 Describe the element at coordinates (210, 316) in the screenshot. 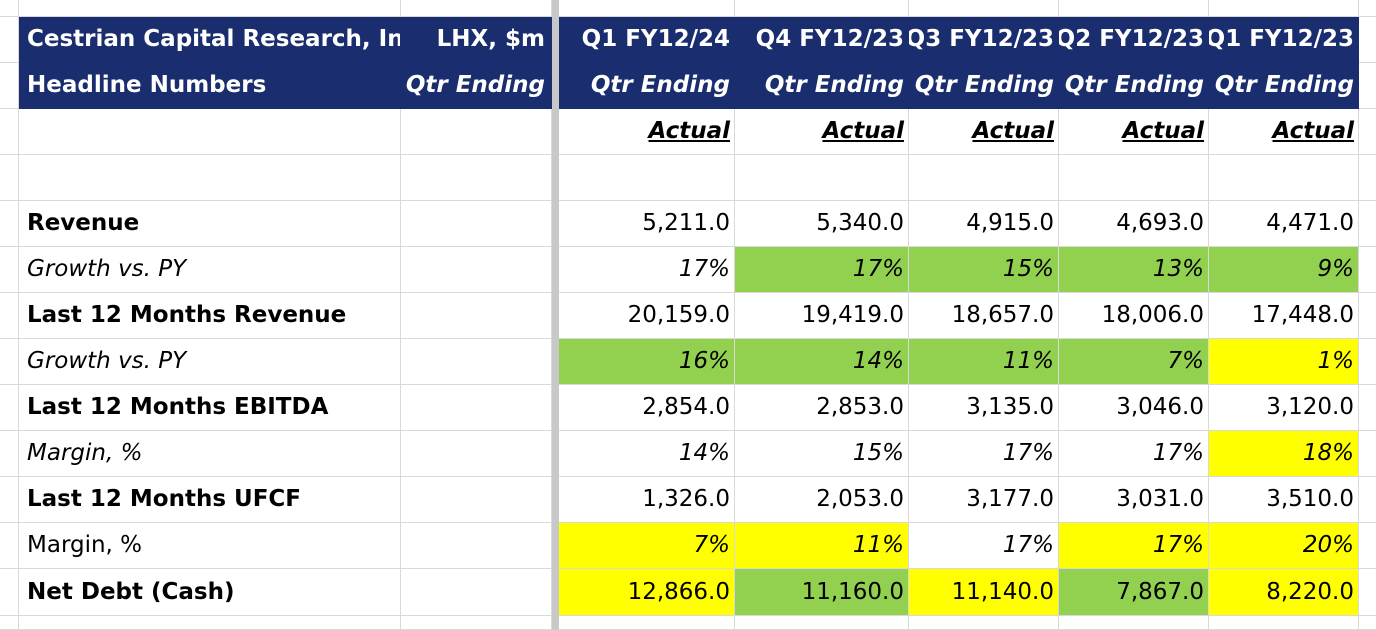

I see `row-label-cell: Last 12 Months Revenue` at that location.